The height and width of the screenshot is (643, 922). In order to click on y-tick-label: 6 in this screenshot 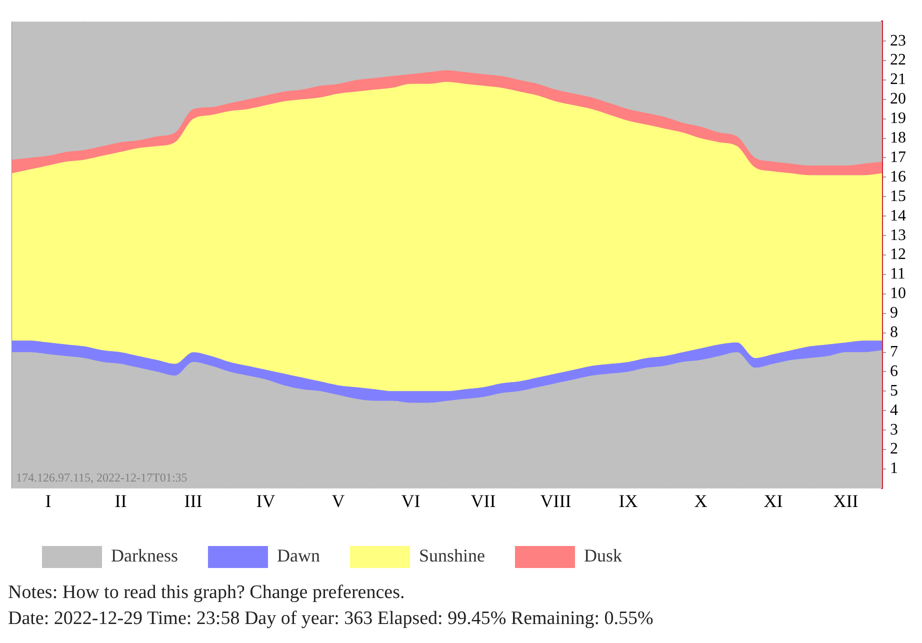, I will do `click(894, 371)`.